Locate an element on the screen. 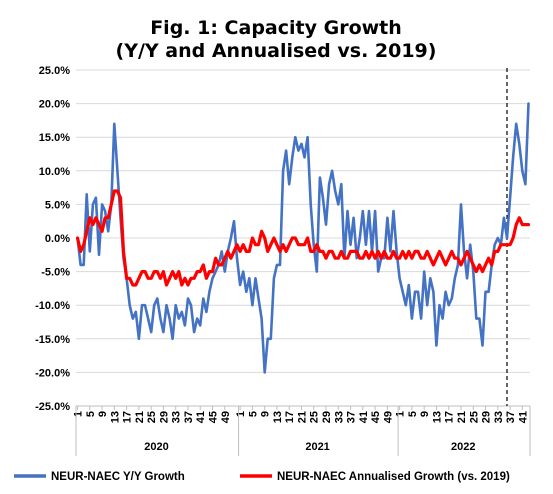 The height and width of the screenshot is (494, 553). y-tick-label: 5.0% is located at coordinates (57, 205).